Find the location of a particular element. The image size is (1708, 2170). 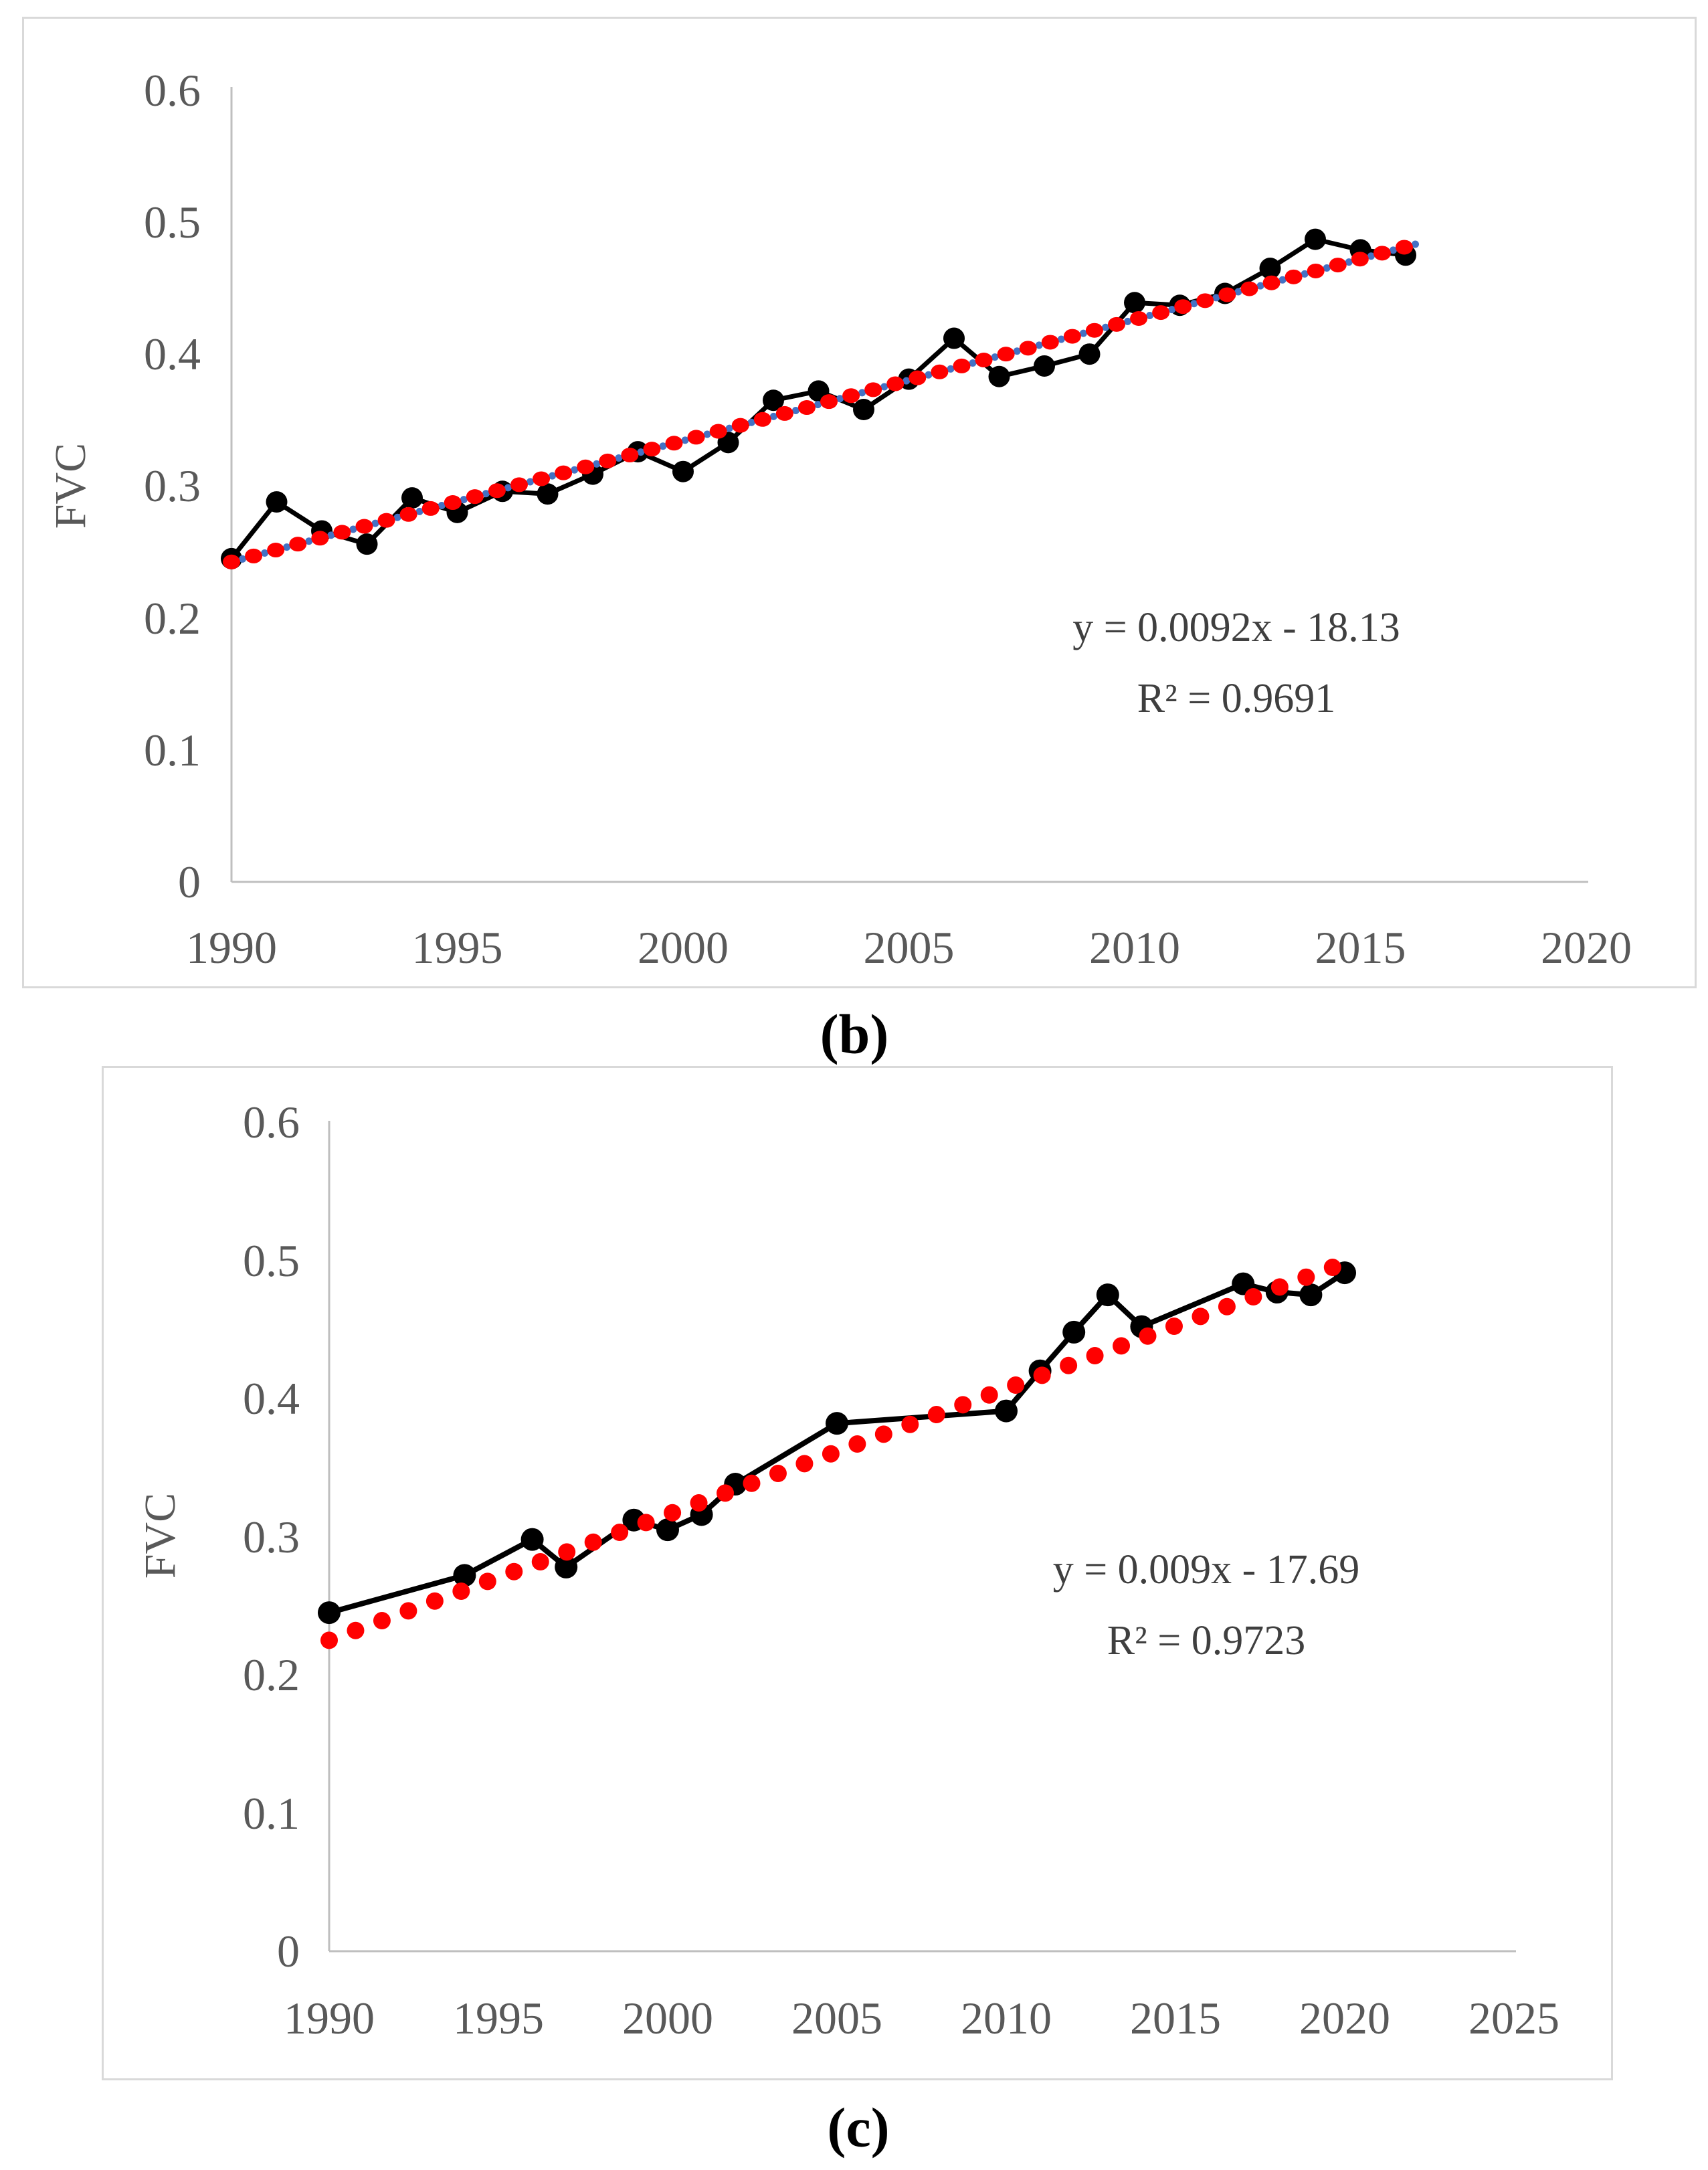

caption-b: (b) is located at coordinates (854, 1034).